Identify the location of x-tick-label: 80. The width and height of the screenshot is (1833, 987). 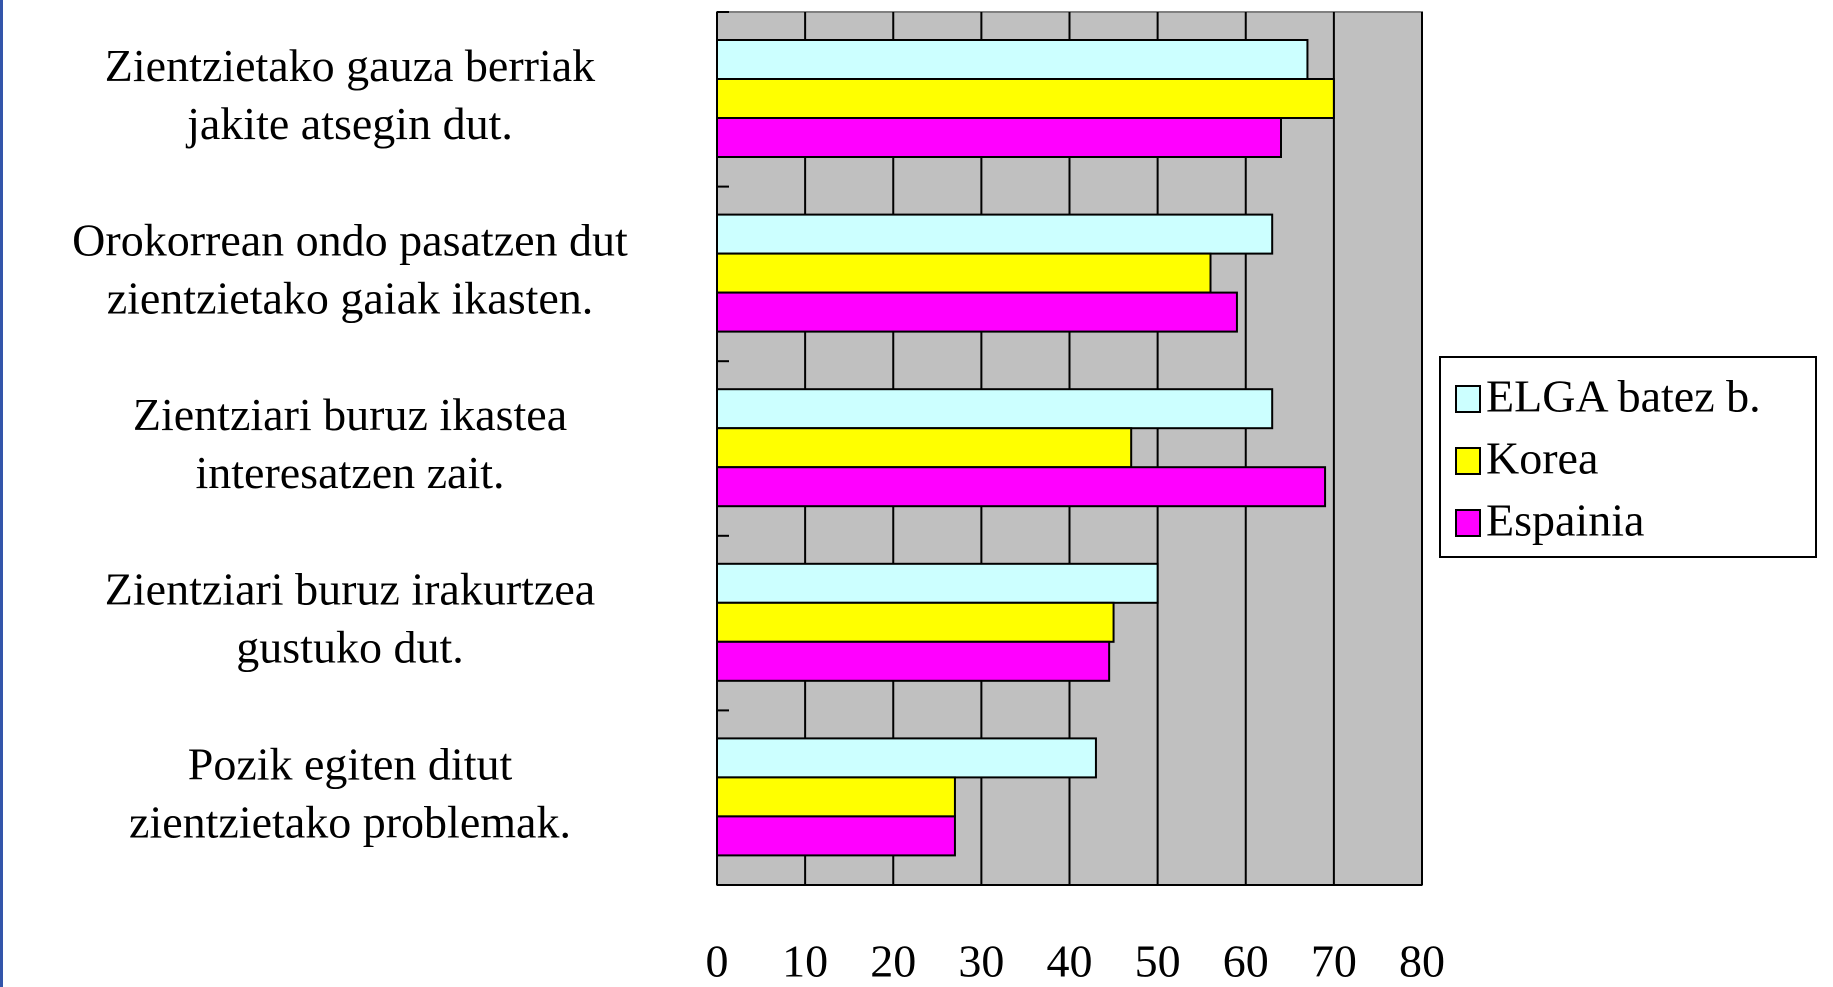
(1422, 961).